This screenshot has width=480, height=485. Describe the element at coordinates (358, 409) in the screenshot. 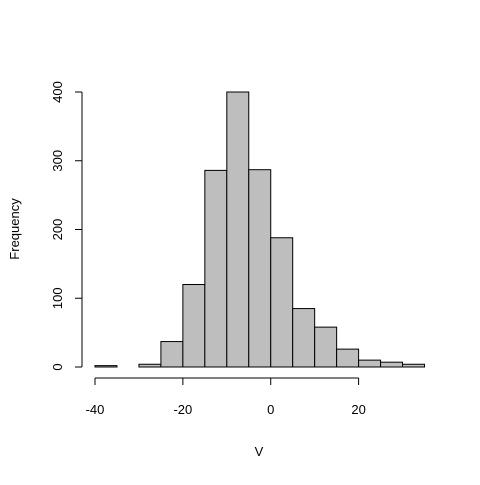

I see `x-tick-label: 20` at that location.